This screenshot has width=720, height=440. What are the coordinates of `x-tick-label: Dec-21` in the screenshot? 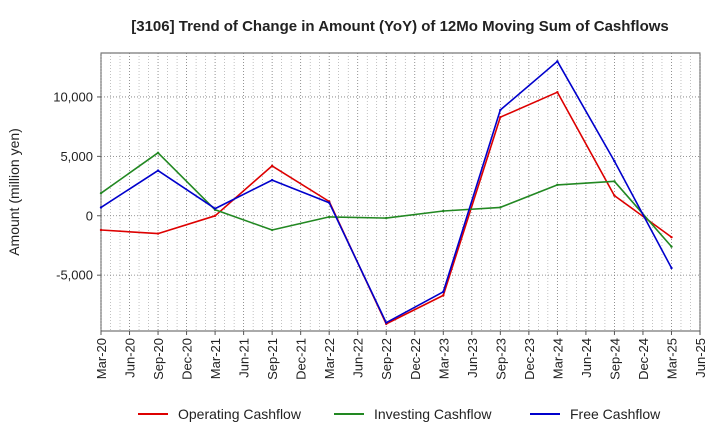 It's located at (301, 359).